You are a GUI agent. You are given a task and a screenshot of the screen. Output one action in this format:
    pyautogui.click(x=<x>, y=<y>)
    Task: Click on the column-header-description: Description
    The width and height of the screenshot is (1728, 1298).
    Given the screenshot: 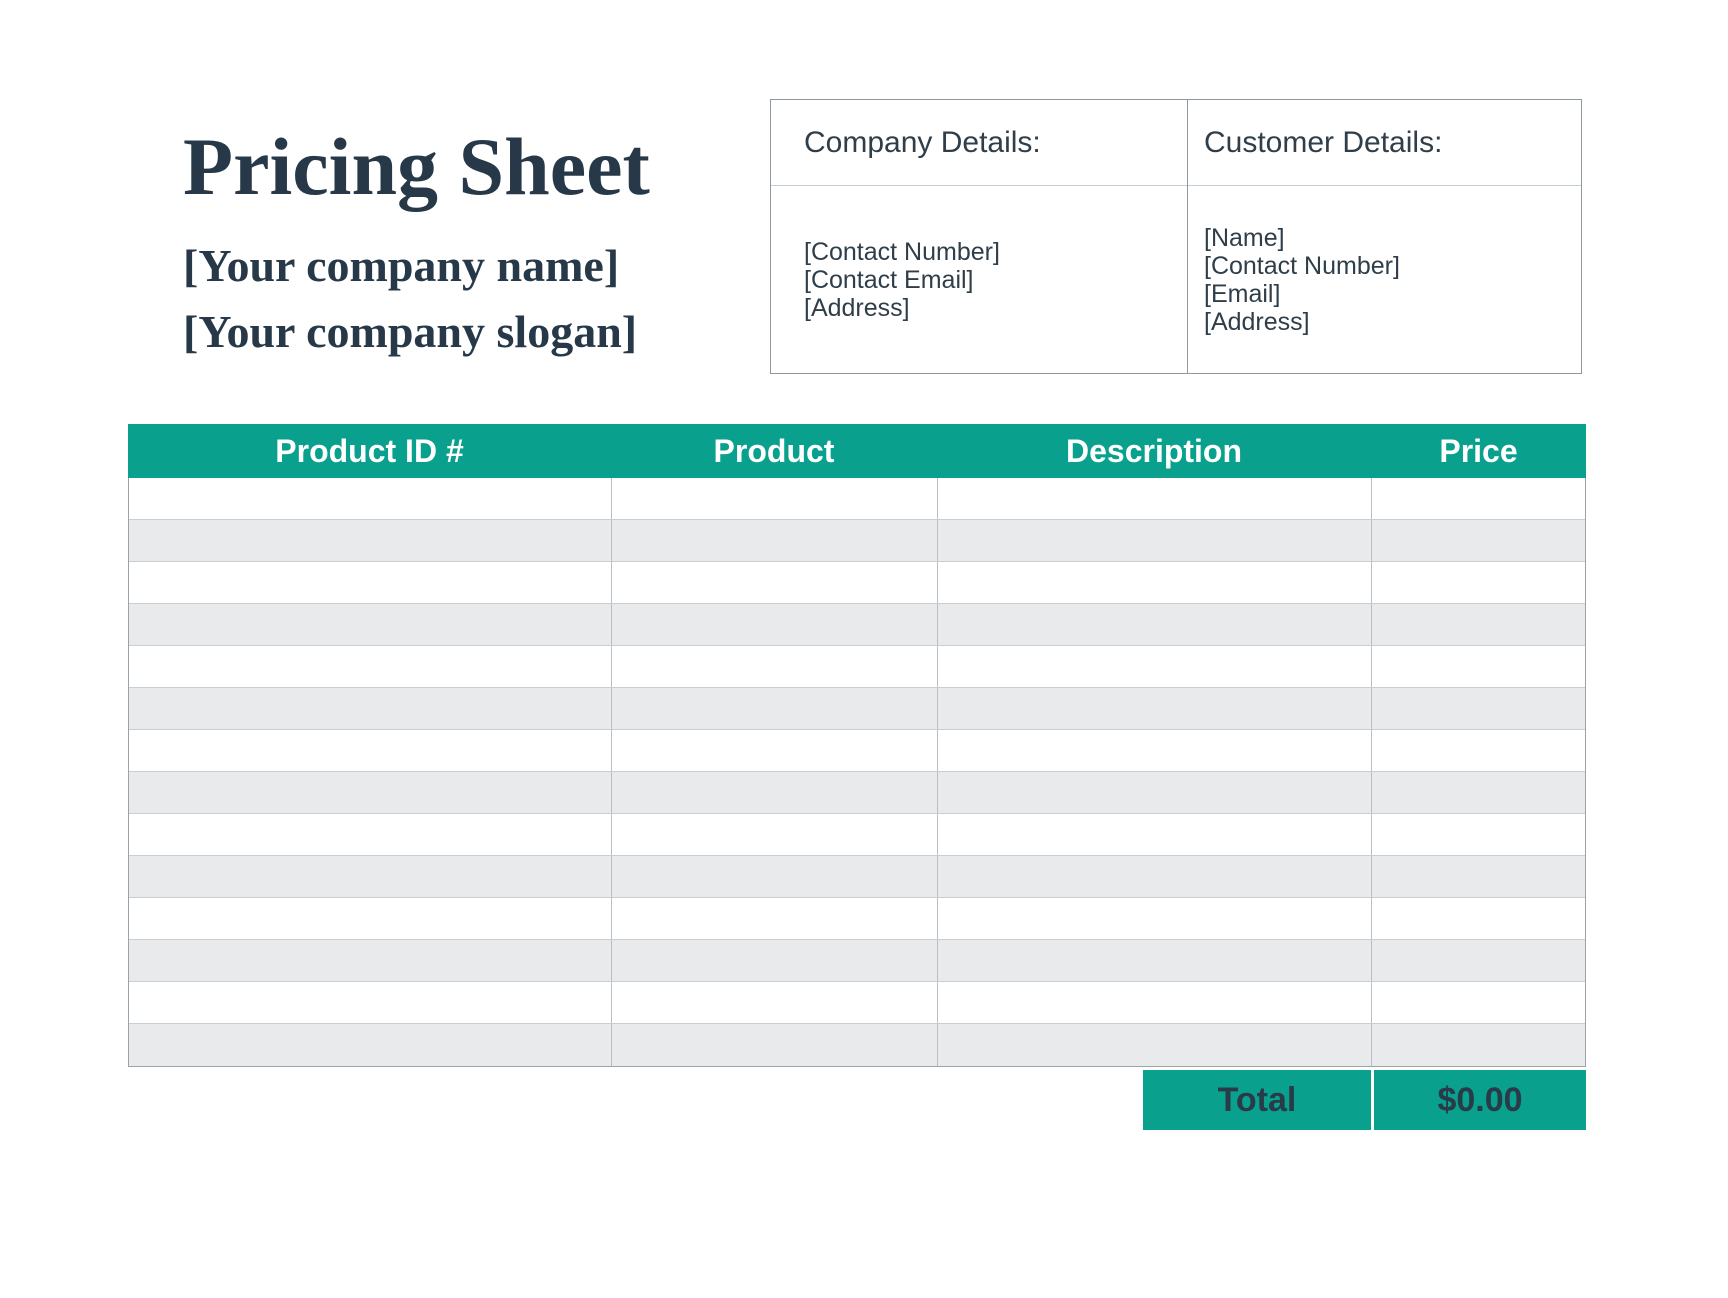 What is the action you would take?
    pyautogui.click(x=1154, y=450)
    